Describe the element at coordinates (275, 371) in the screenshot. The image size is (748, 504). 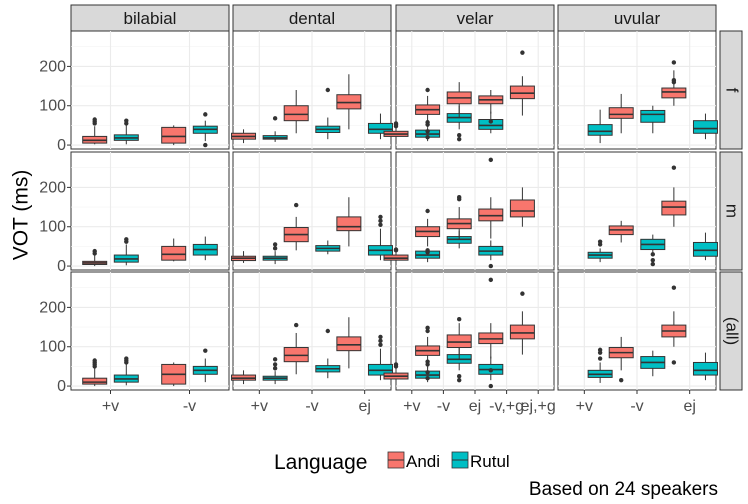
I see `box-dental-all-v-rutul` at that location.